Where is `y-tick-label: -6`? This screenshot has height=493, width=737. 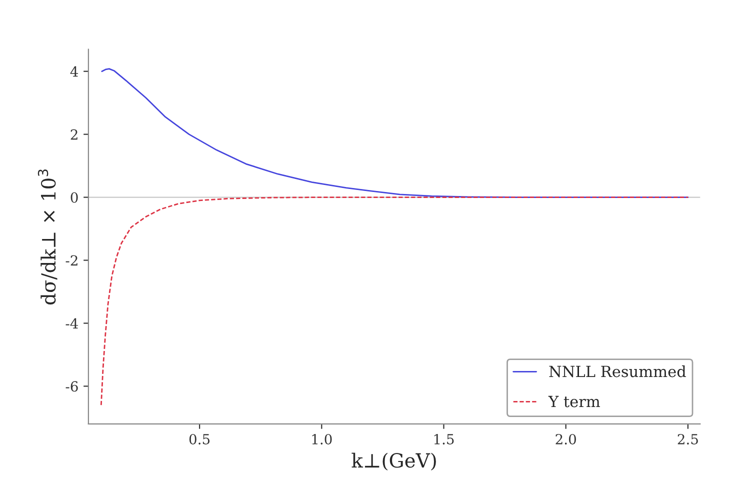
y-tick-label: -6 is located at coordinates (72, 386).